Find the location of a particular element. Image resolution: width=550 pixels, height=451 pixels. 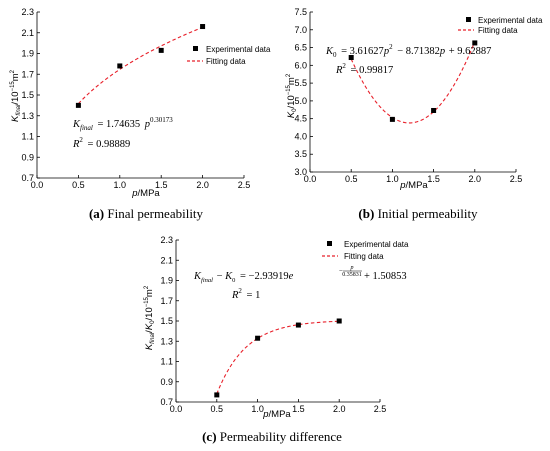

panel-b-points is located at coordinates (413, 81).